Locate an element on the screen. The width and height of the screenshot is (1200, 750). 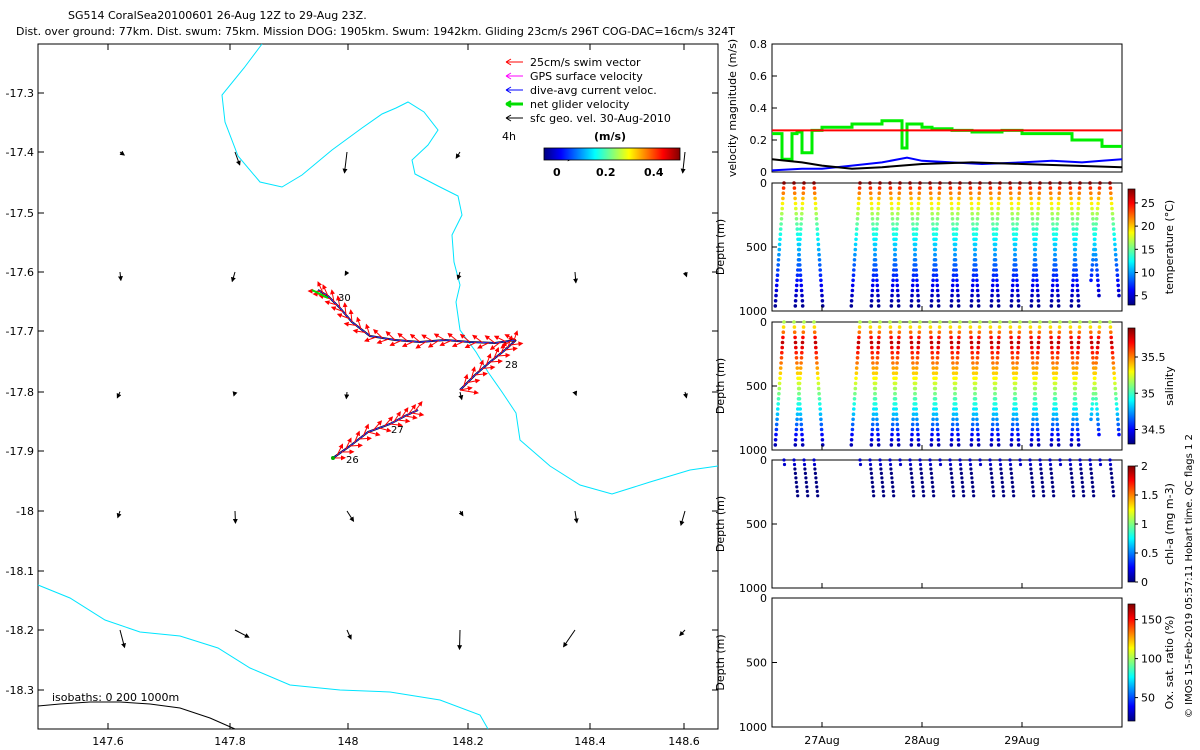
depth-ytick-label: 0 is located at coordinates (763, 460).